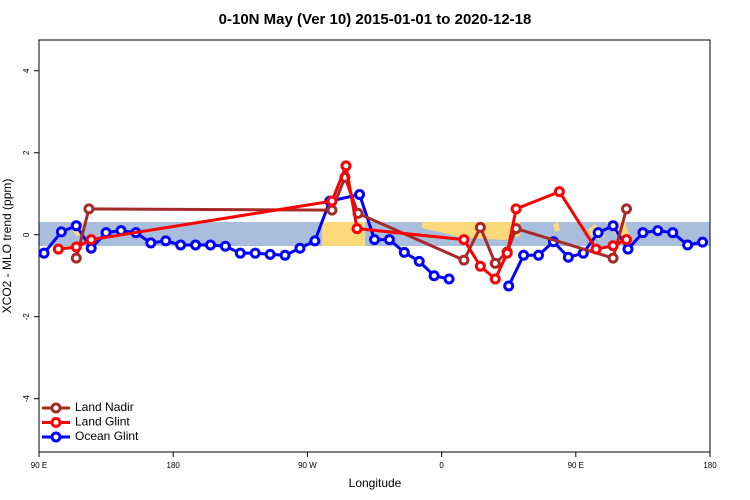 This screenshot has width=750, height=500. What do you see at coordinates (107, 436) in the screenshot?
I see `legend-label: Ocean Glint` at bounding box center [107, 436].